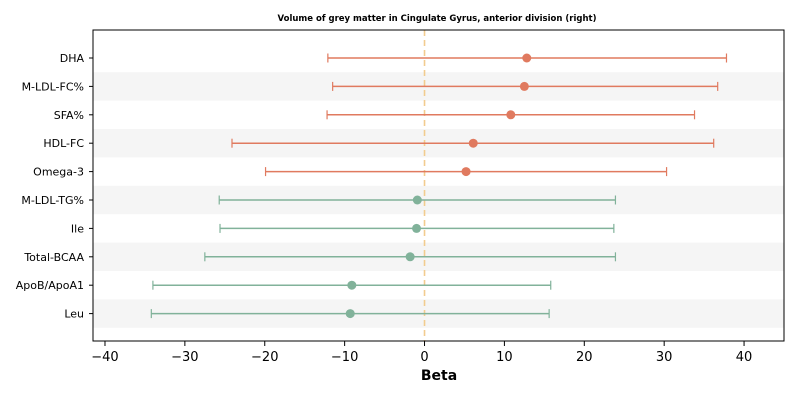  I want to click on x-axis-label: Beta, so click(439, 376).